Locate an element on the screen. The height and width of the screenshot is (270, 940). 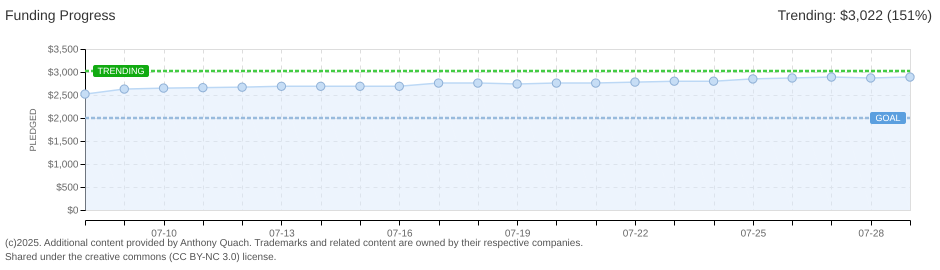
x-tick-label: 07-19 is located at coordinates (517, 234).